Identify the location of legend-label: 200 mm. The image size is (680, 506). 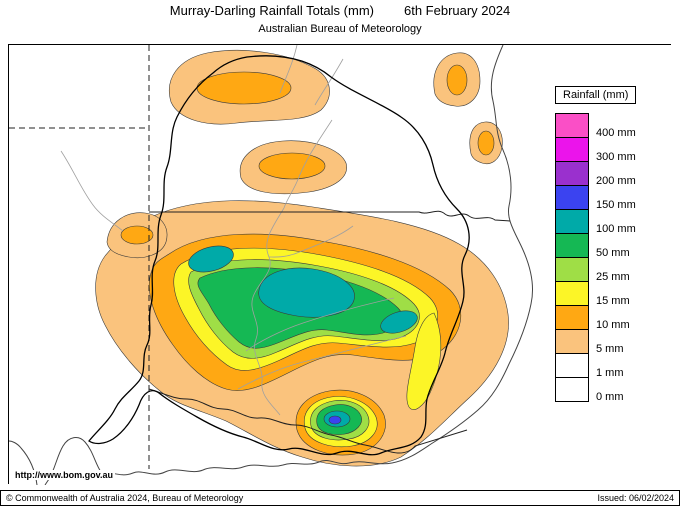
(616, 181).